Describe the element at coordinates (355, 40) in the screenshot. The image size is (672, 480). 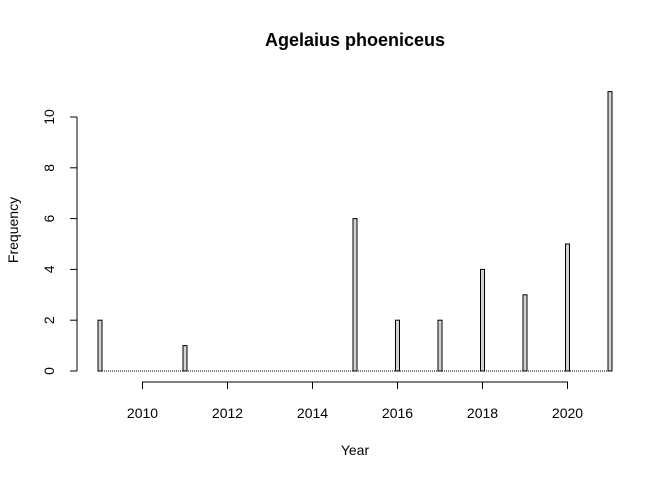
I see `chart-title: Agelaius phoeniceus` at that location.